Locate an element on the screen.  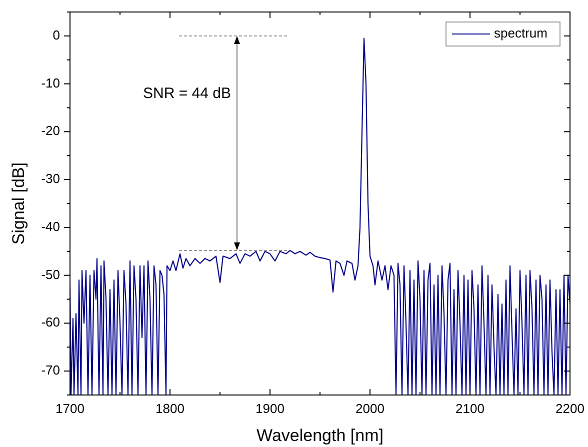
x-tick-label: 2200 is located at coordinates (570, 408).